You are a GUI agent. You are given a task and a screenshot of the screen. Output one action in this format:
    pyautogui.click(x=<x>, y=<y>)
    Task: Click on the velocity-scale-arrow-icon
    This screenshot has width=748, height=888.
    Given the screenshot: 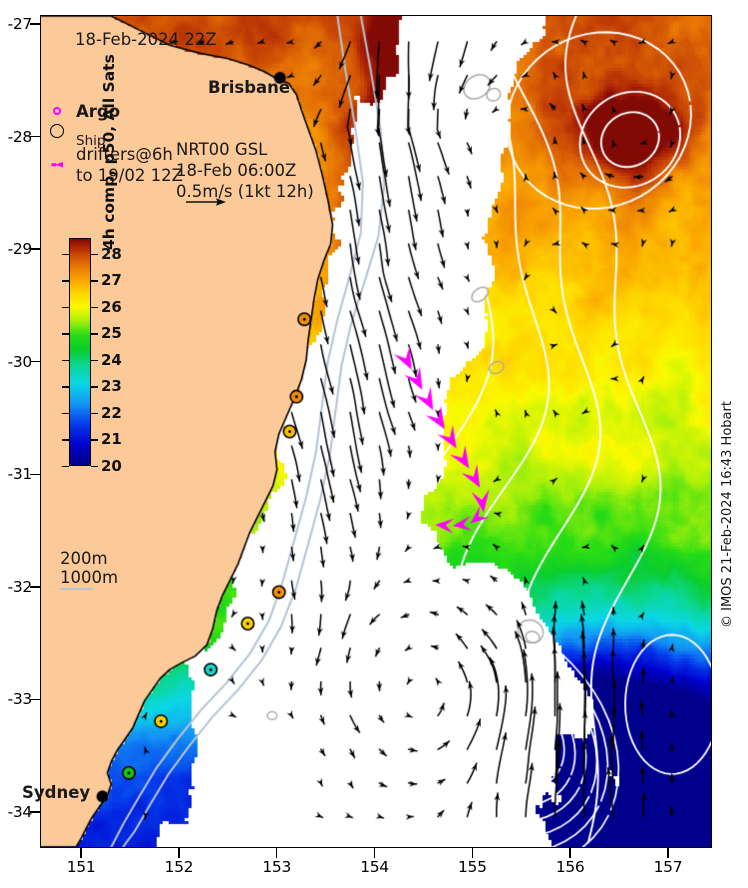 What is the action you would take?
    pyautogui.click(x=206, y=202)
    